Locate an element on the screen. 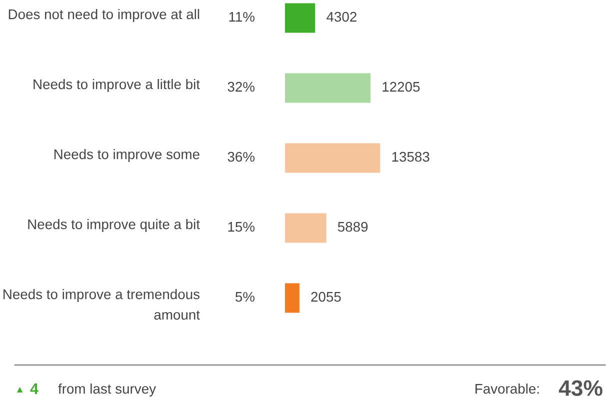  data-label: 4302 is located at coordinates (341, 17).